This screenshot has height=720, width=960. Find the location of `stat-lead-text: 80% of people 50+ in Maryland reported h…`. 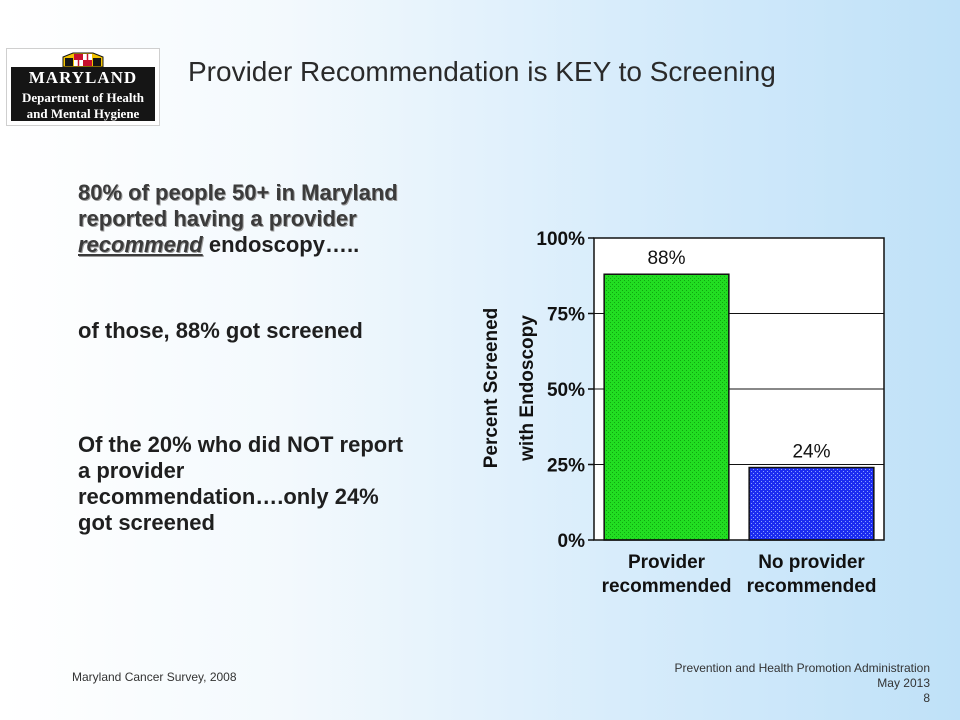

stat-lead-text: 80% of people 50+ in Maryland reported h… is located at coordinates (238, 205).